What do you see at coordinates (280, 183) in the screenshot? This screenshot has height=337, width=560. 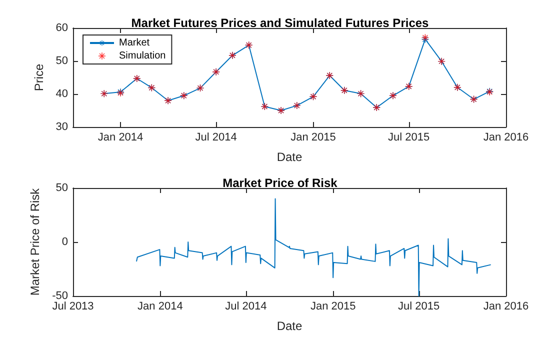 I see `chart-title: Market Price of Risk` at bounding box center [280, 183].